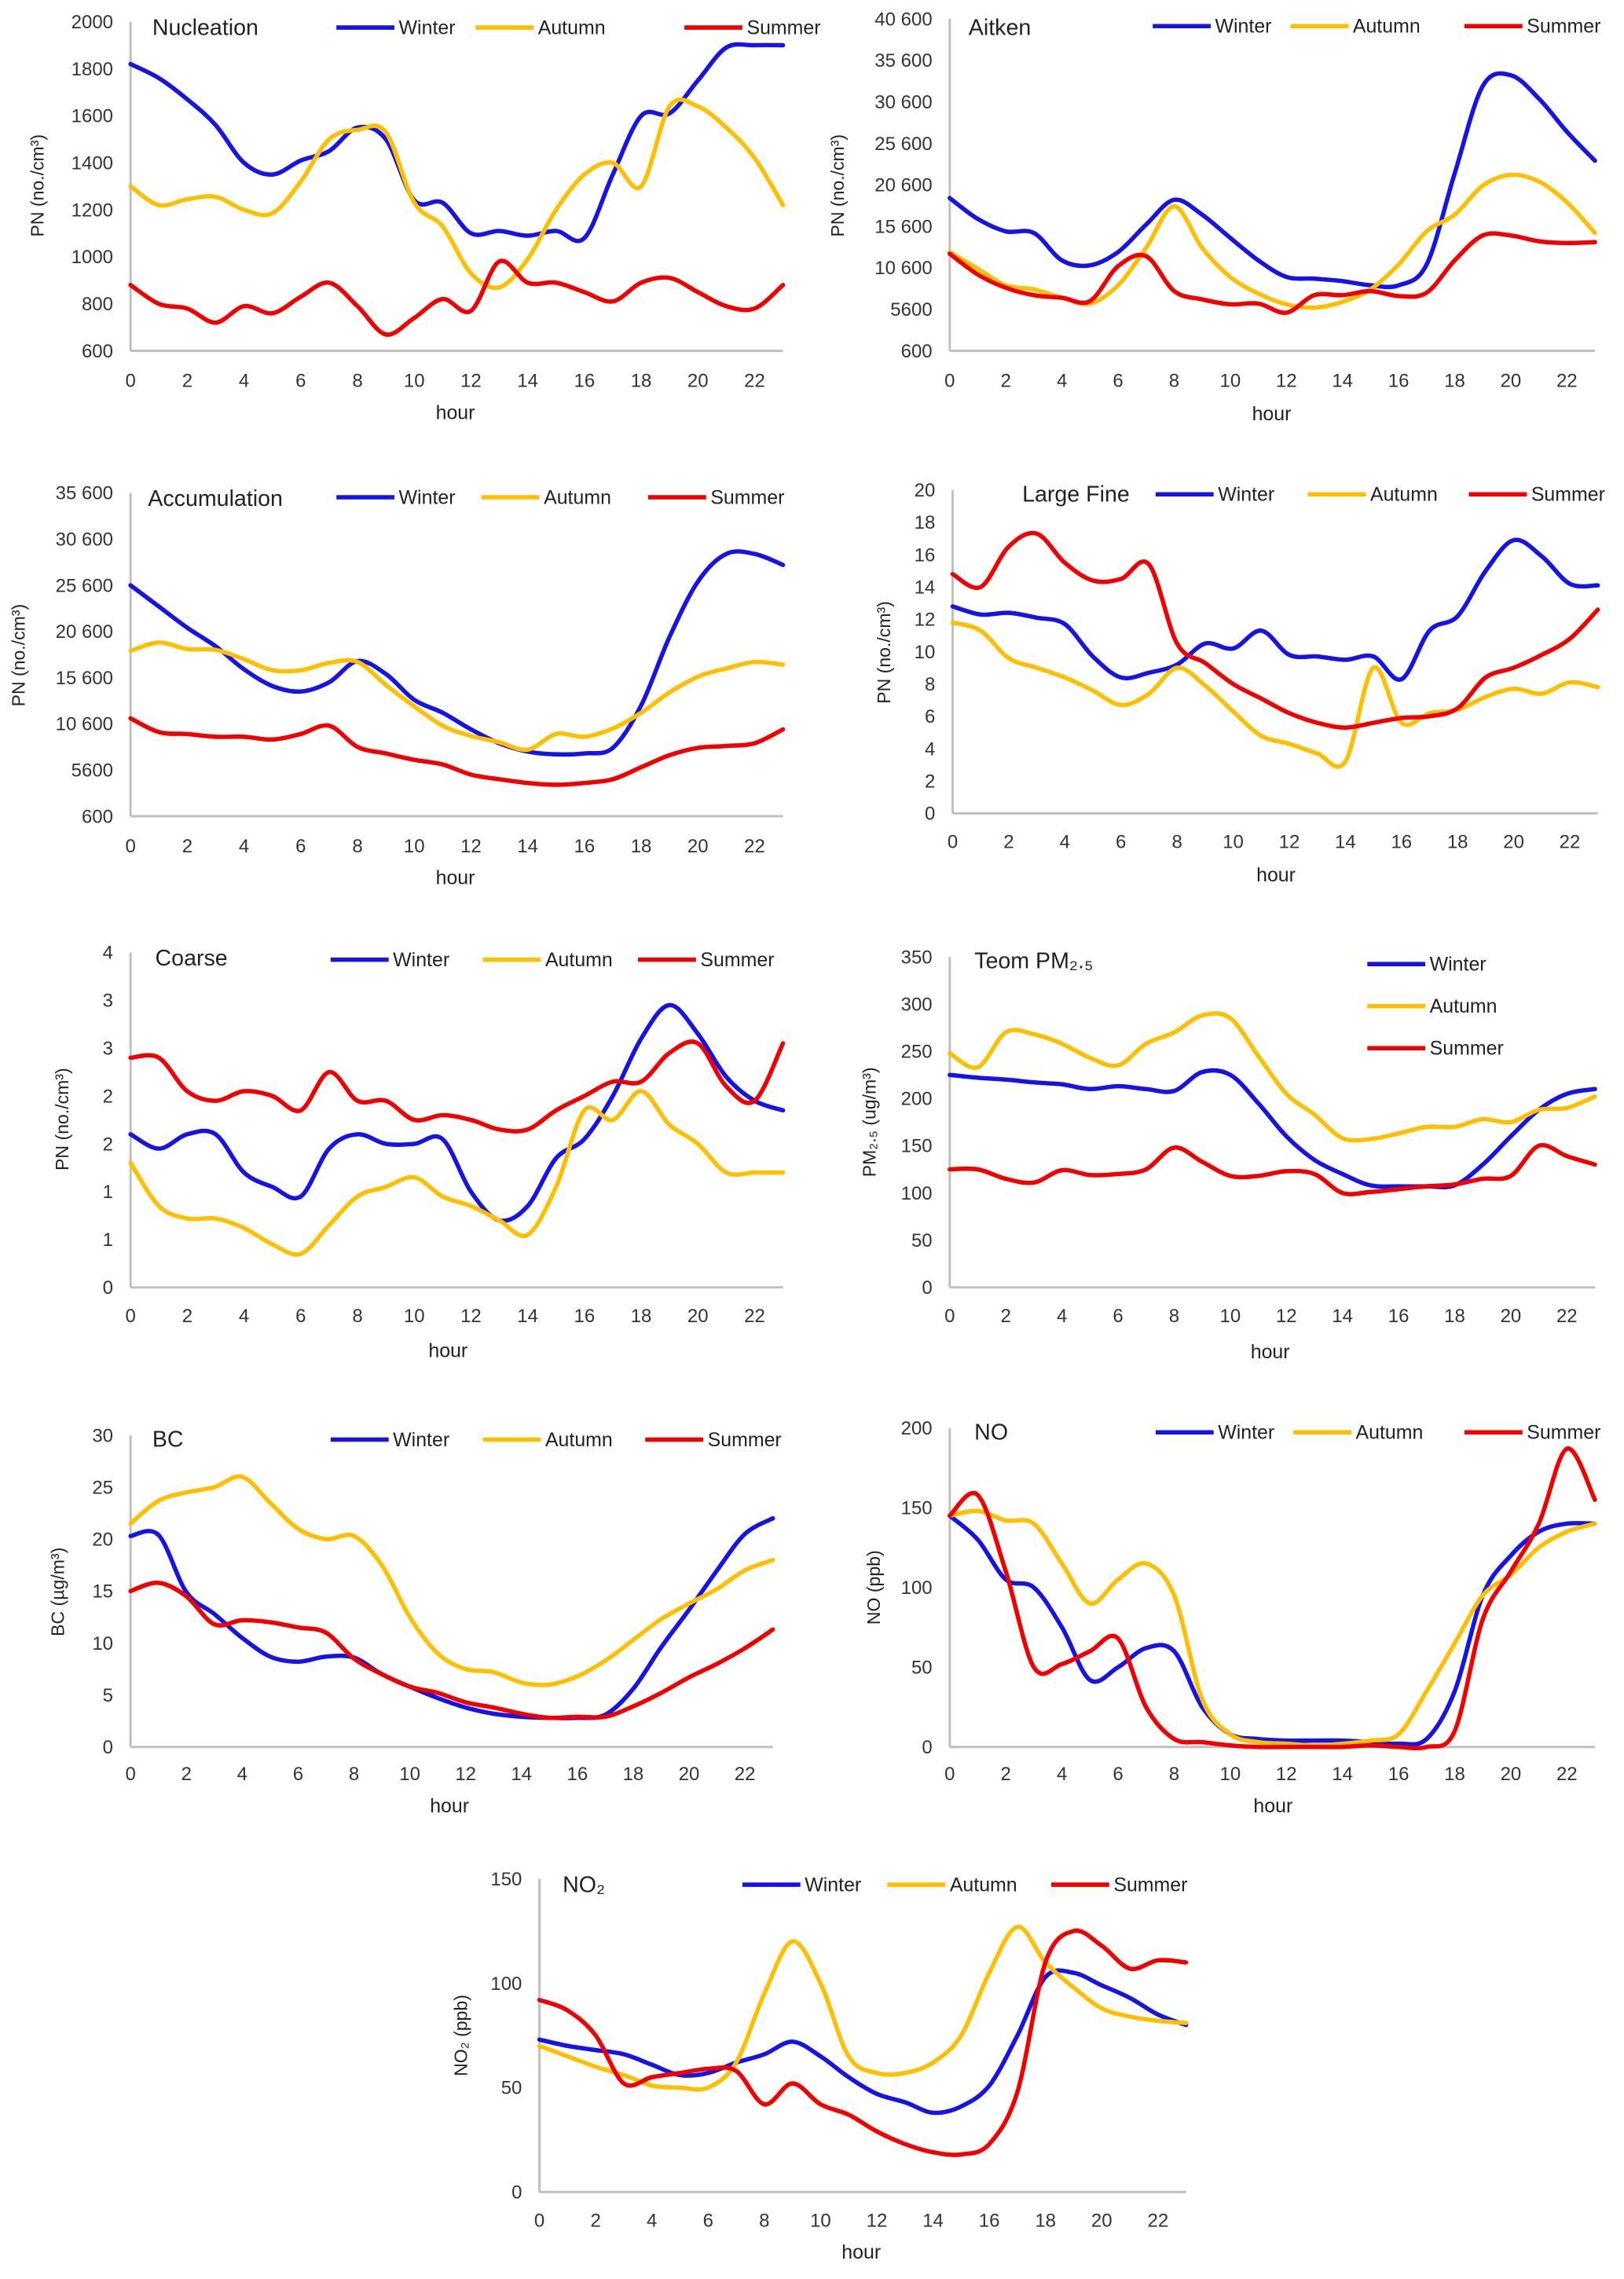 The image size is (1624, 2279). Describe the element at coordinates (863, 2043) in the screenshot. I see `series-line-summer` at that location.